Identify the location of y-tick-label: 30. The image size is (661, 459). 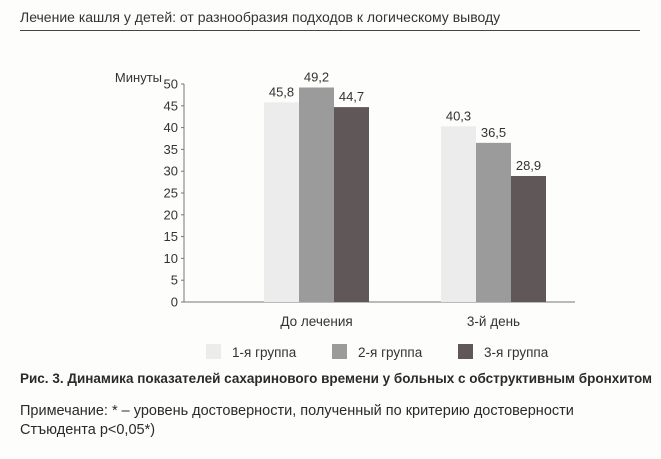
(171, 171).